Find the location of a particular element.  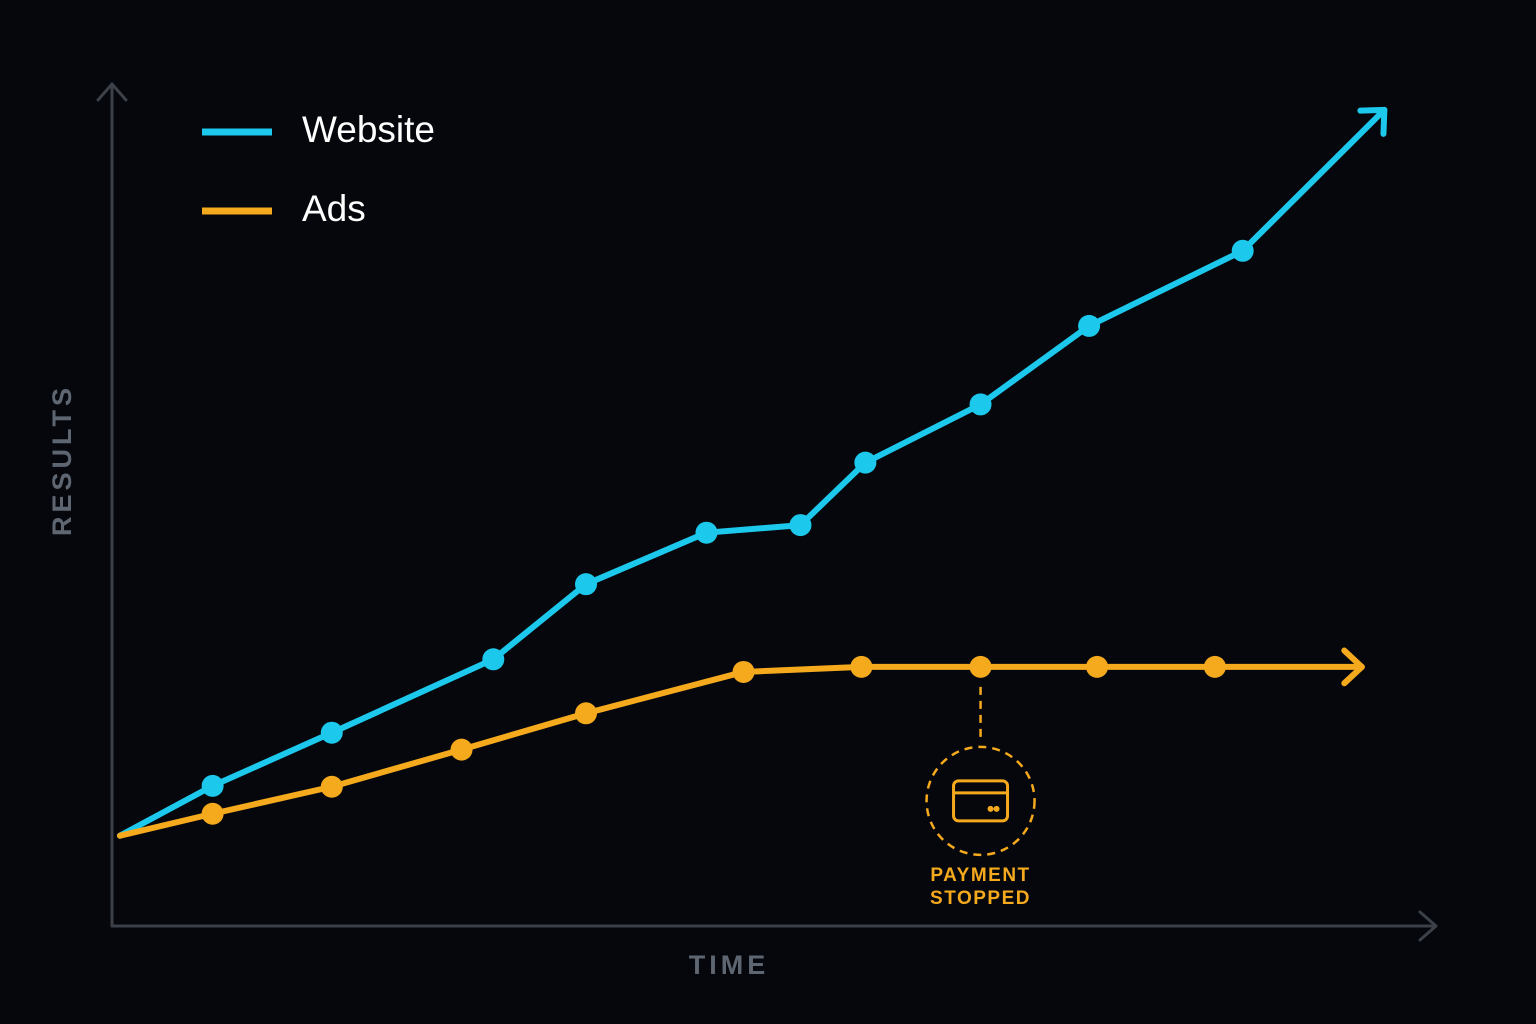

y-axis-label: RESULTS is located at coordinates (62, 460).